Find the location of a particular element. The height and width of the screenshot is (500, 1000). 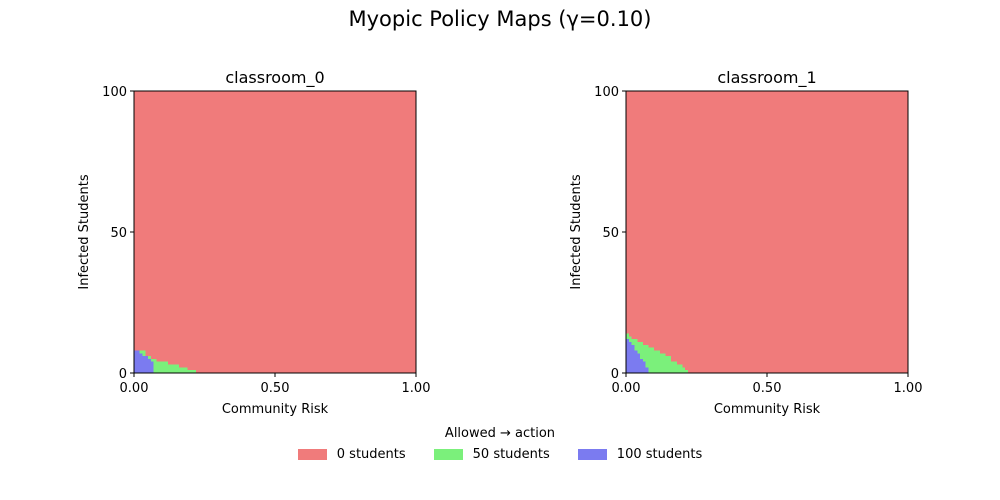

legend-item-100: 100 students is located at coordinates (640, 454).